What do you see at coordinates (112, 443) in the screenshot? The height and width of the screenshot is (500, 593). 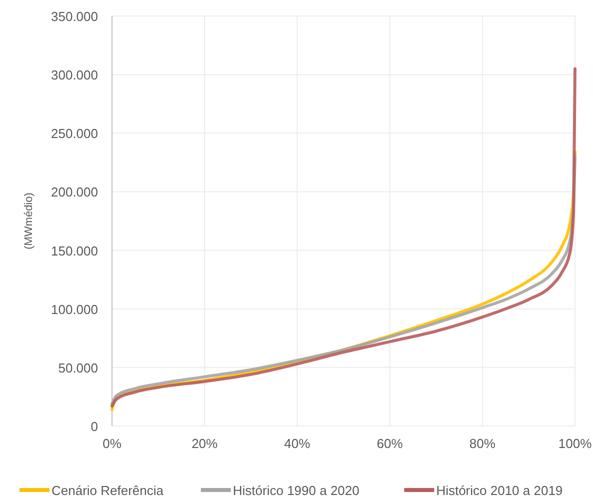 I see `x-tick-label: 0%` at bounding box center [112, 443].